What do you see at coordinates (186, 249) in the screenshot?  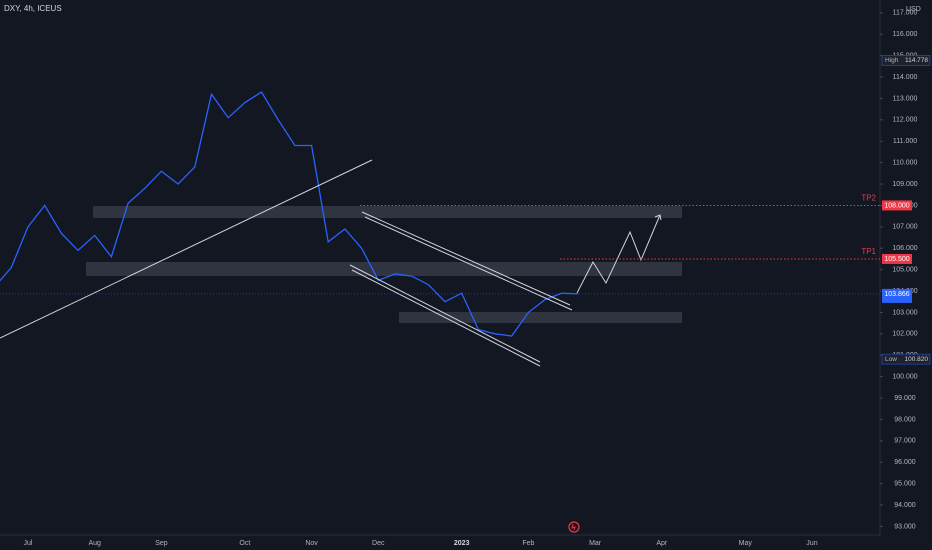 I see `trend-line` at bounding box center [186, 249].